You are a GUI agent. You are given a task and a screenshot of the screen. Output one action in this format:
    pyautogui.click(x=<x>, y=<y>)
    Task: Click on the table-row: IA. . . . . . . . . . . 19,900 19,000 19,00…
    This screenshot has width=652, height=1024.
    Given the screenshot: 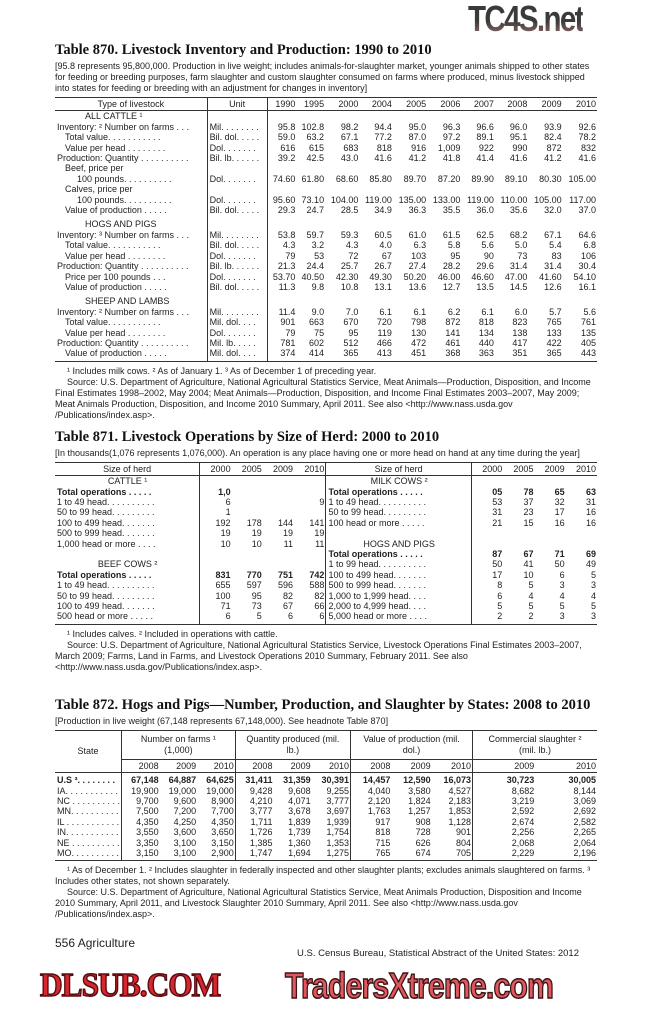 What is the action you would take?
    pyautogui.click(x=326, y=790)
    